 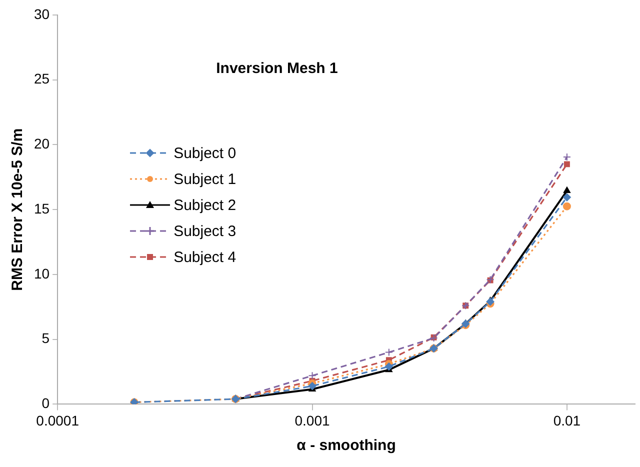 What do you see at coordinates (42, 14) in the screenshot?
I see `y-tick-label: 30` at bounding box center [42, 14].